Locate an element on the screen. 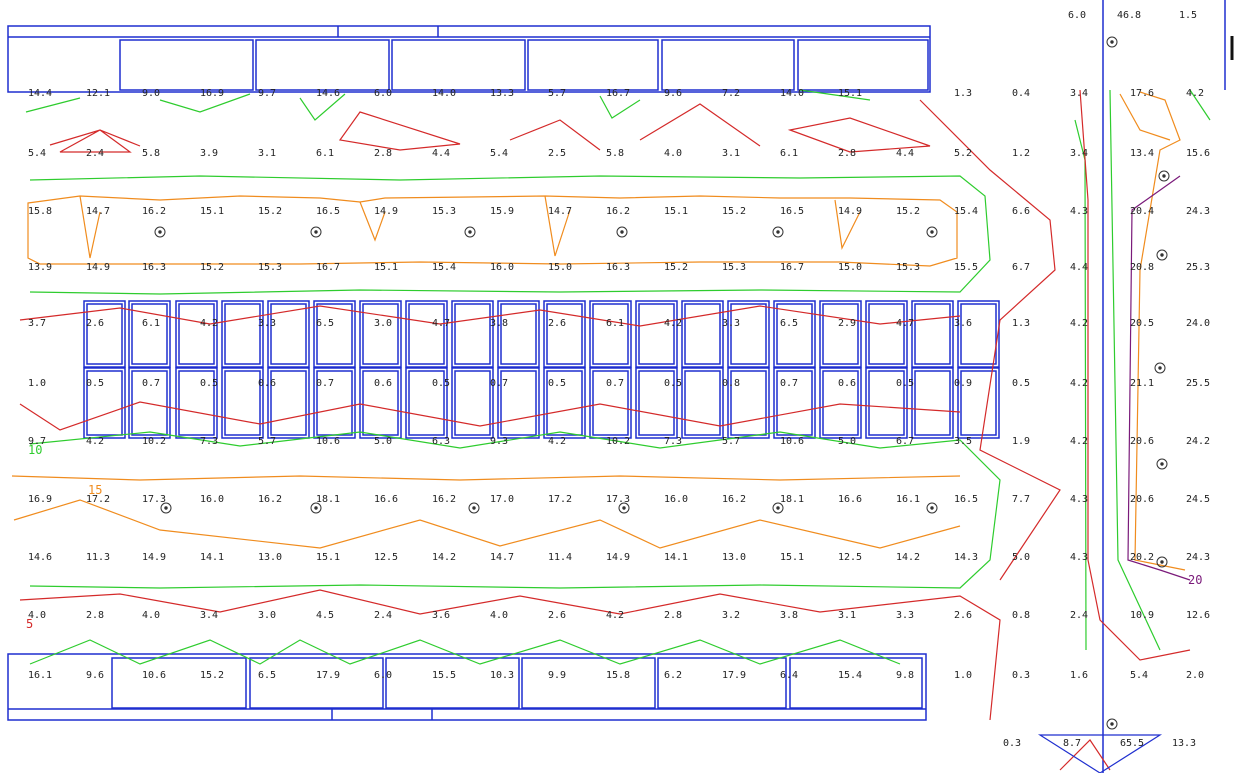 Image resolution: width=1241 pixels, height=773 pixels. grid-value: 24.2 is located at coordinates (1198, 441).